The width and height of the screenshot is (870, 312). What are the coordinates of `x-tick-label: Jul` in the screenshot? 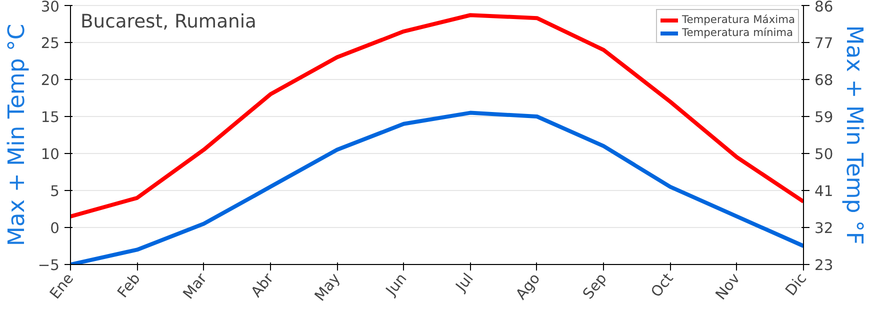 It's located at (464, 283).